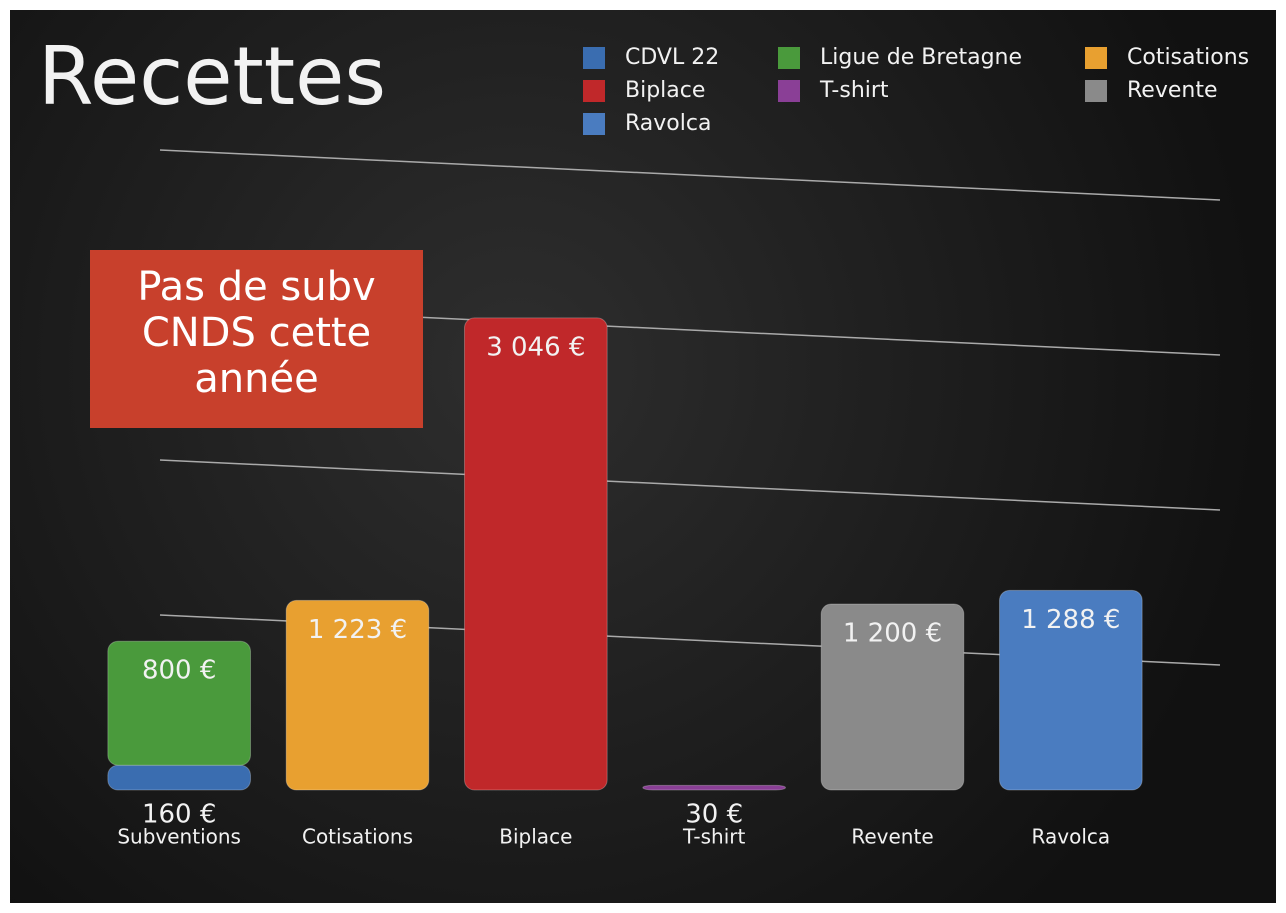  I want to click on value-label: 800 €, so click(179, 671).